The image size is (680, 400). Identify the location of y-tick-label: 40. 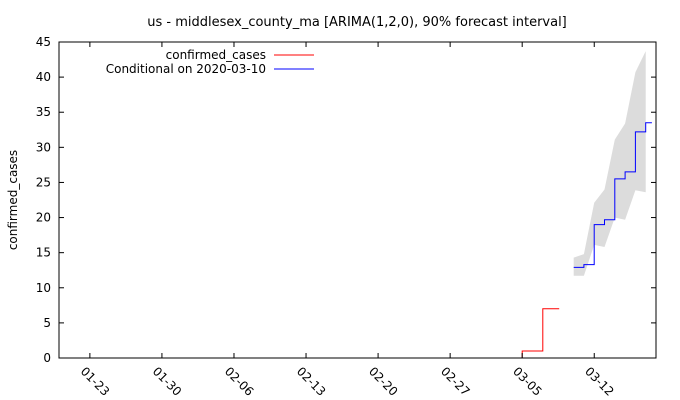
(43, 77).